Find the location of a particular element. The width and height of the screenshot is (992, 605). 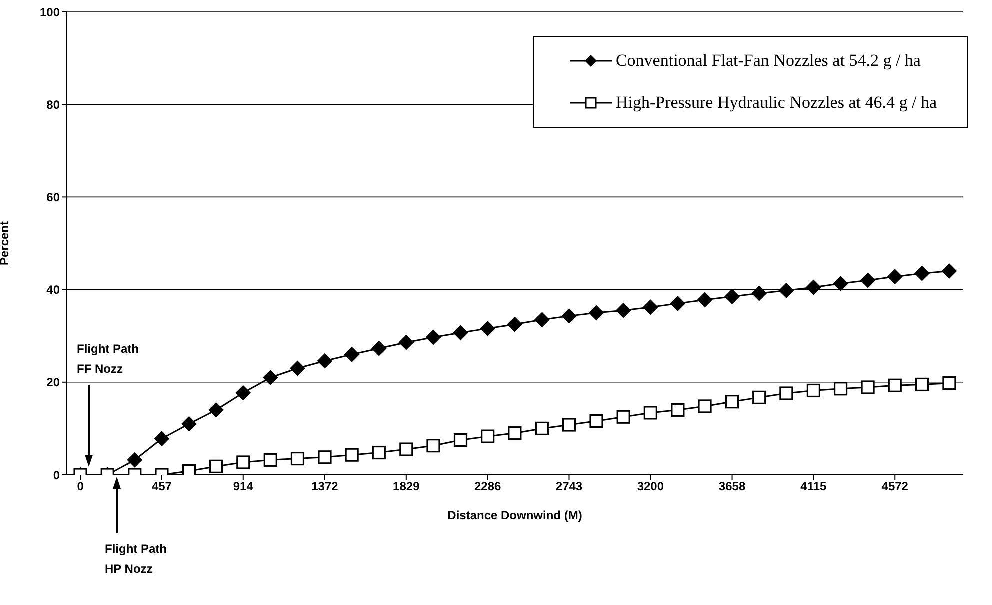

x-axis-title: Distance Downwind (M) is located at coordinates (515, 515).